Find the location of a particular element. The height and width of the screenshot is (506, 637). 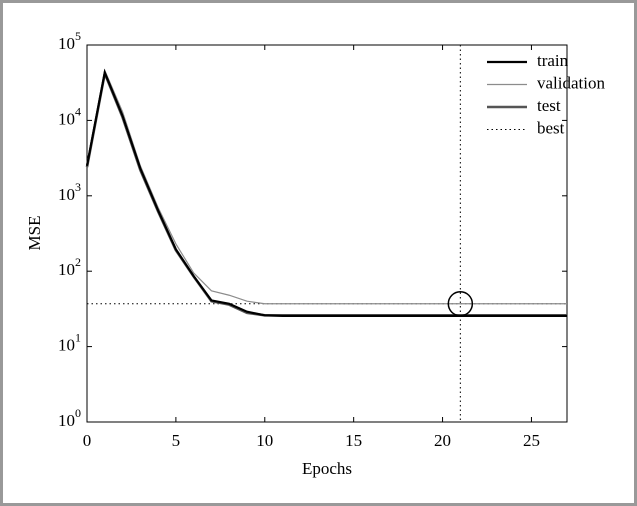

x-axis-label: Epochs is located at coordinates (327, 468).